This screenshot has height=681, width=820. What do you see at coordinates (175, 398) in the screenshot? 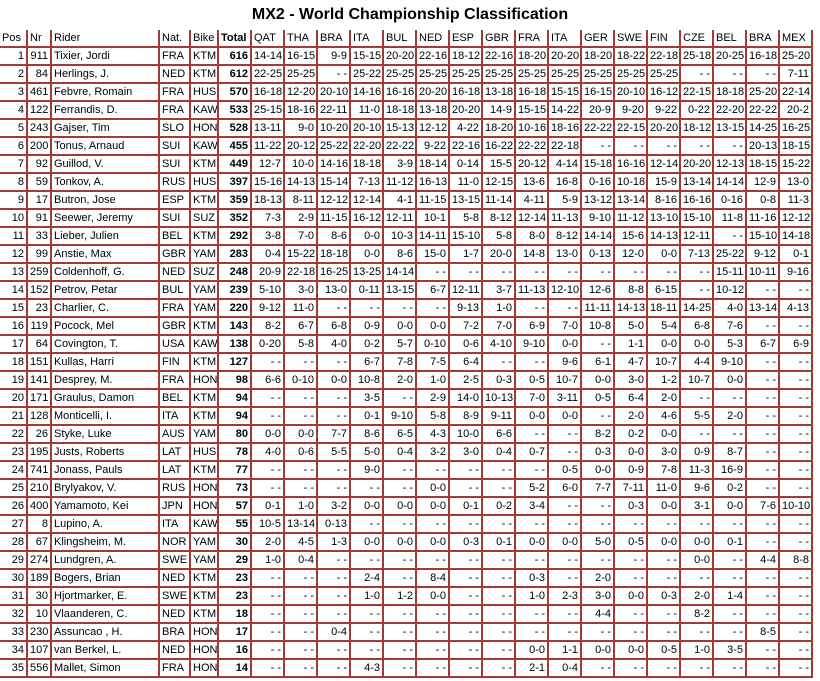
I see `nat-cell: BEL` at bounding box center [175, 398].